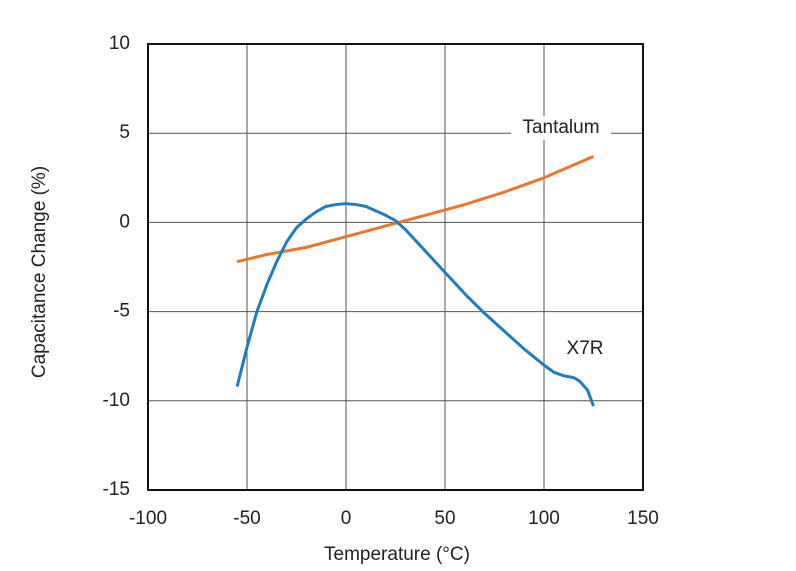  What do you see at coordinates (397, 554) in the screenshot?
I see `x-axis-label: Temperature (°C)` at bounding box center [397, 554].